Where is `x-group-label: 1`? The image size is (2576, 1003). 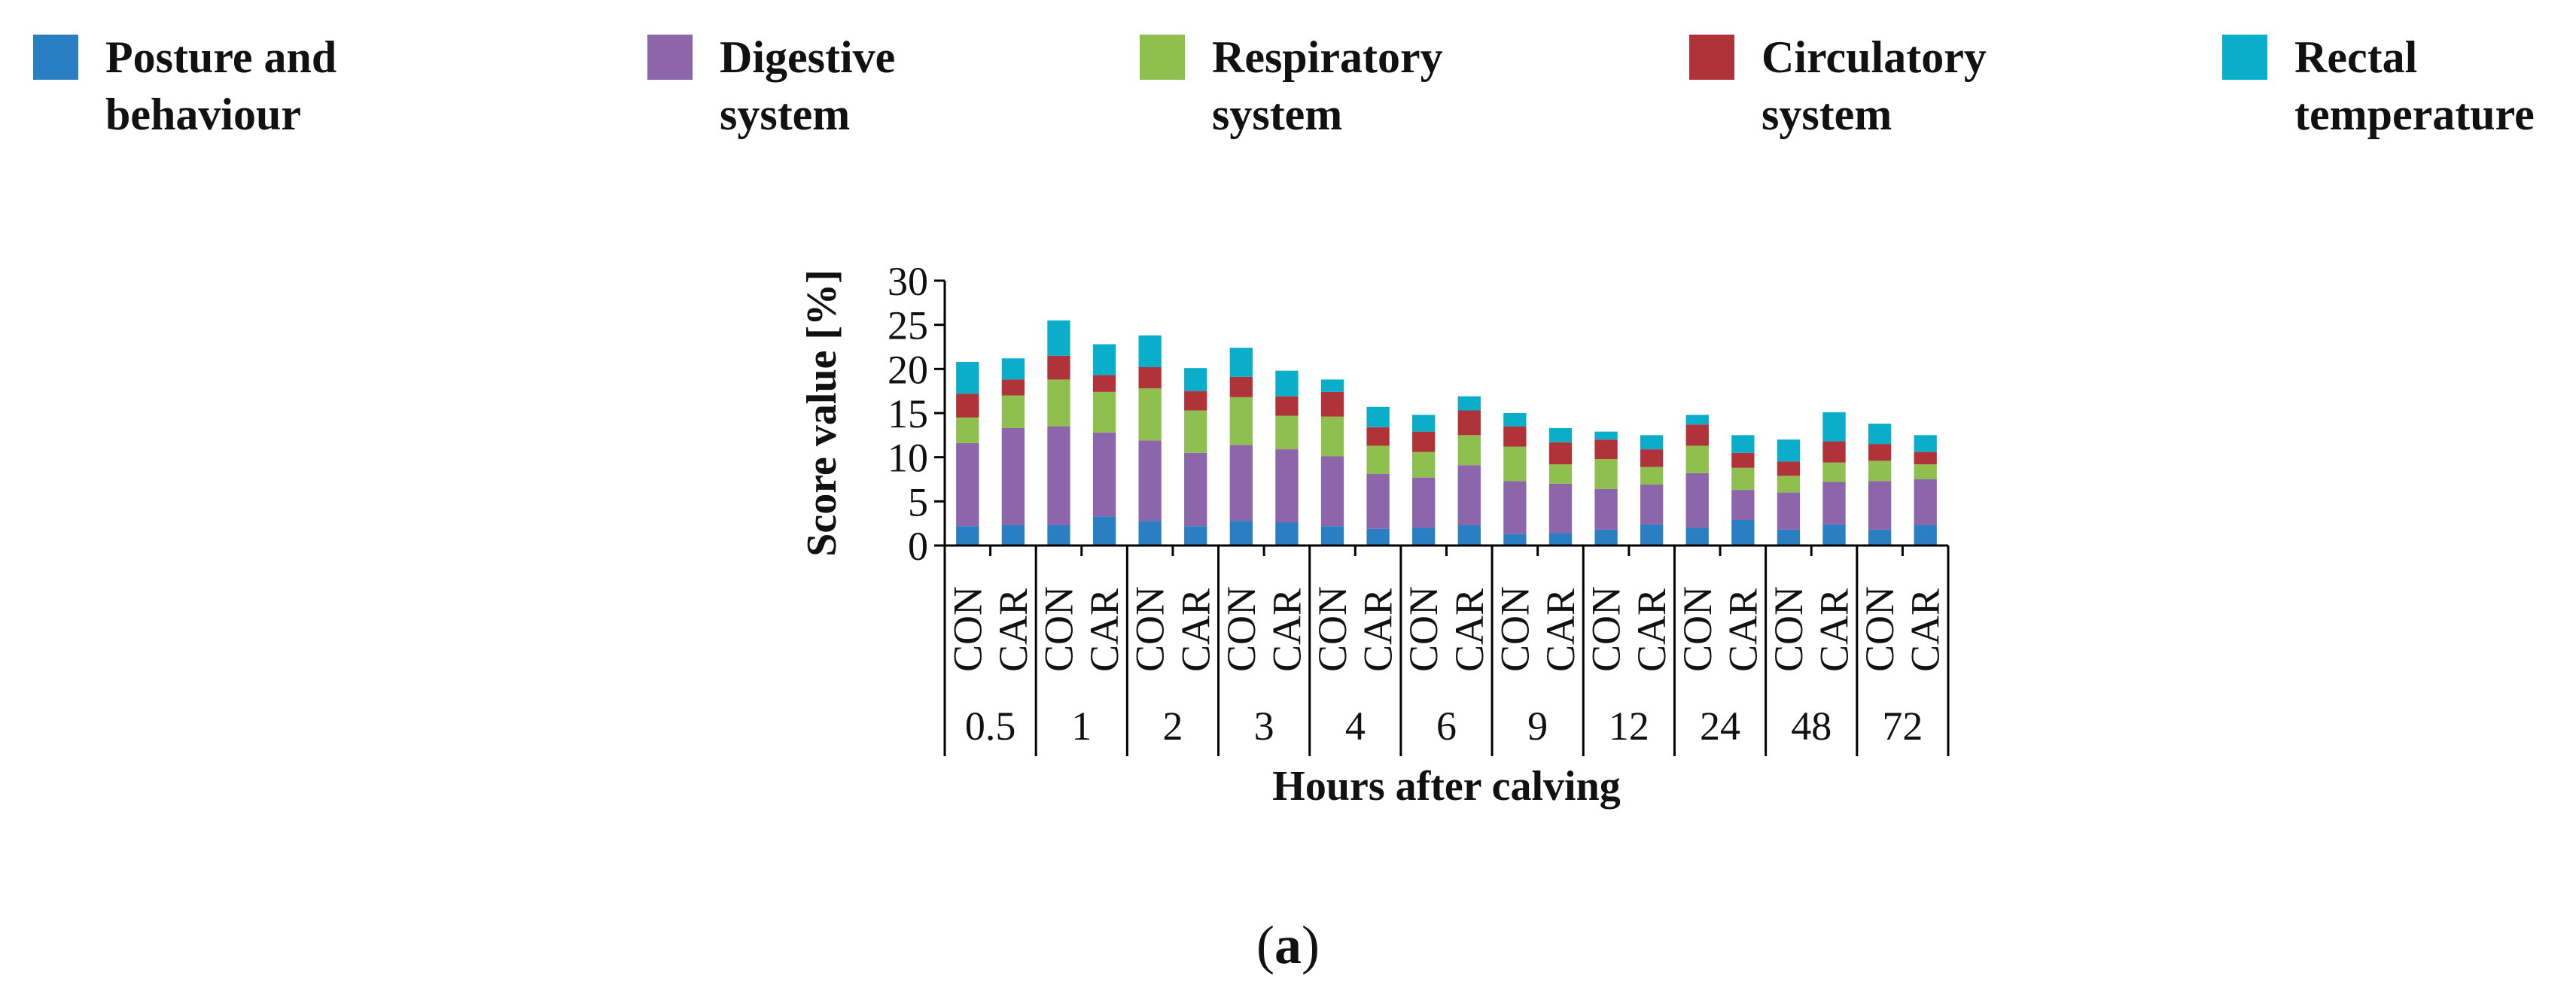 x-group-label: 1 is located at coordinates (1082, 727).